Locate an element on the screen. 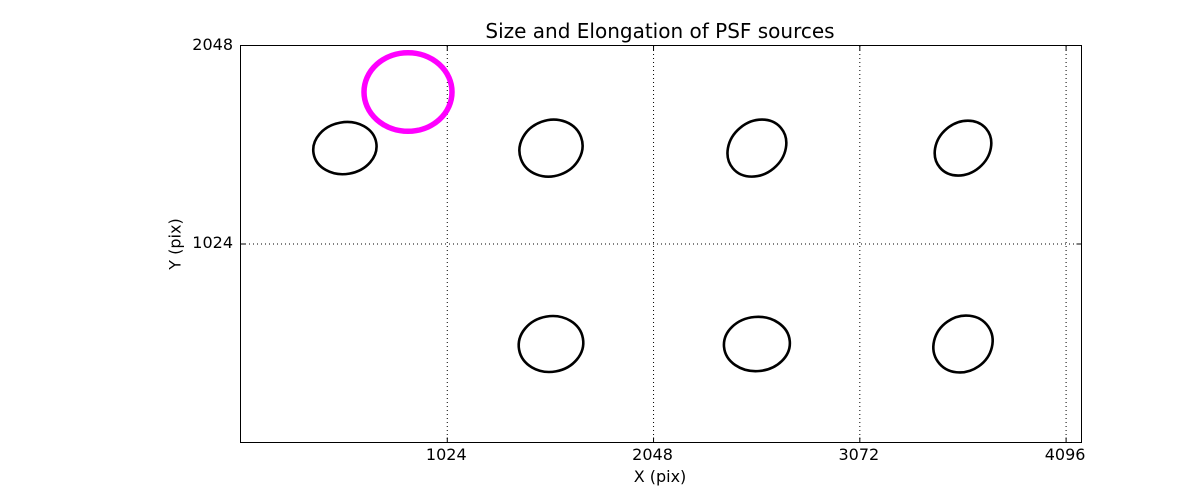  x-tick-label: 2048 is located at coordinates (652, 454).